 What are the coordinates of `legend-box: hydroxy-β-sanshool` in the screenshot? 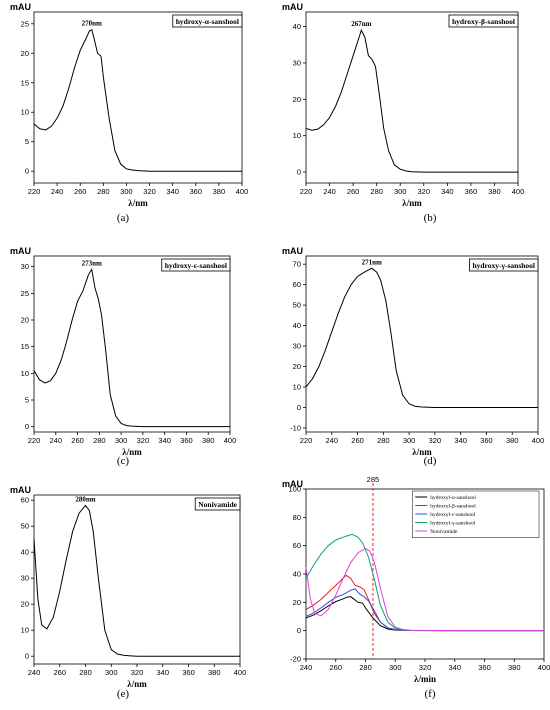 It's located at (483, 21).